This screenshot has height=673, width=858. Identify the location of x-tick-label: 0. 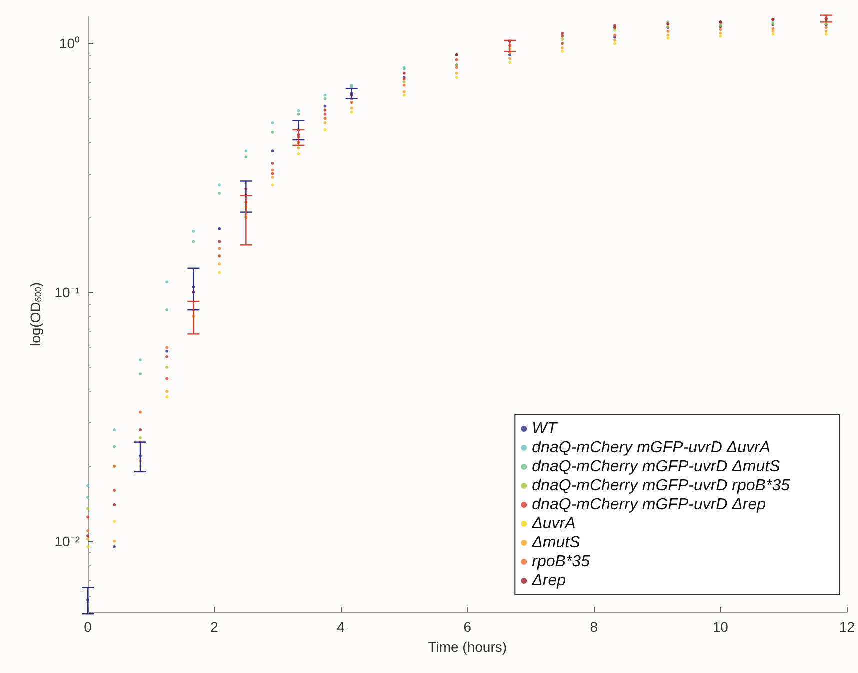
(88, 627).